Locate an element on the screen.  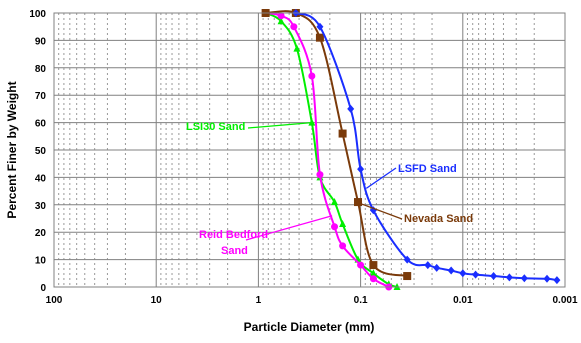
y-tick-label: 80 is located at coordinates (41, 69).